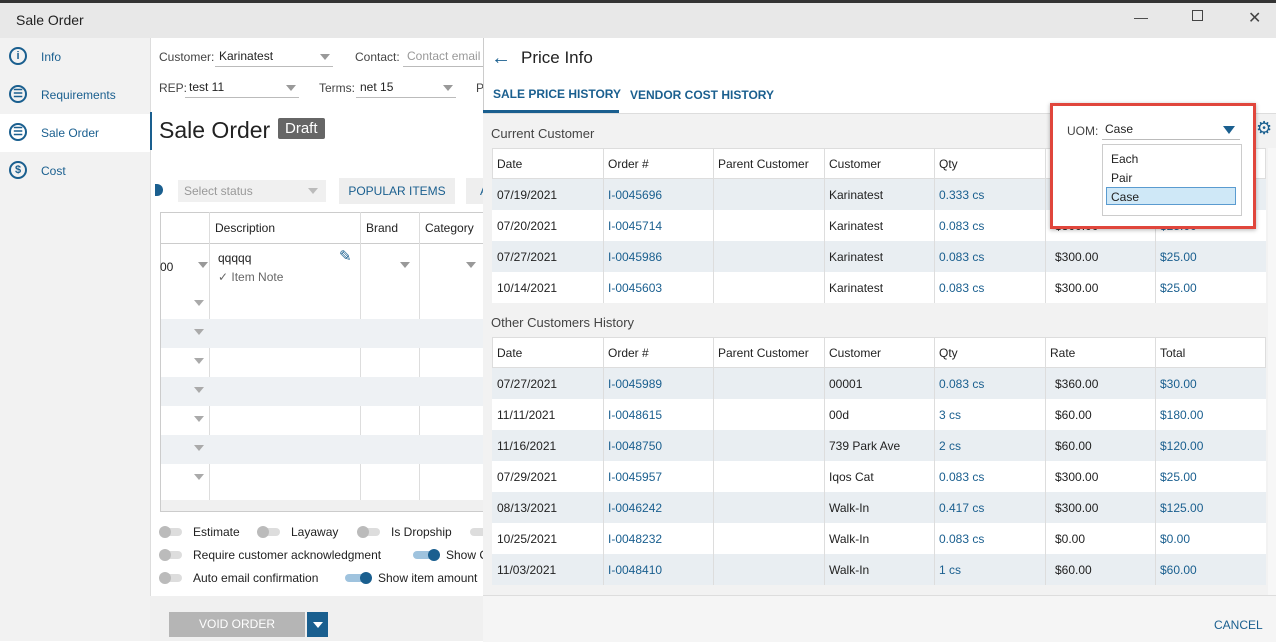 The width and height of the screenshot is (1276, 642). I want to click on status-select: Select status, so click(252, 191).